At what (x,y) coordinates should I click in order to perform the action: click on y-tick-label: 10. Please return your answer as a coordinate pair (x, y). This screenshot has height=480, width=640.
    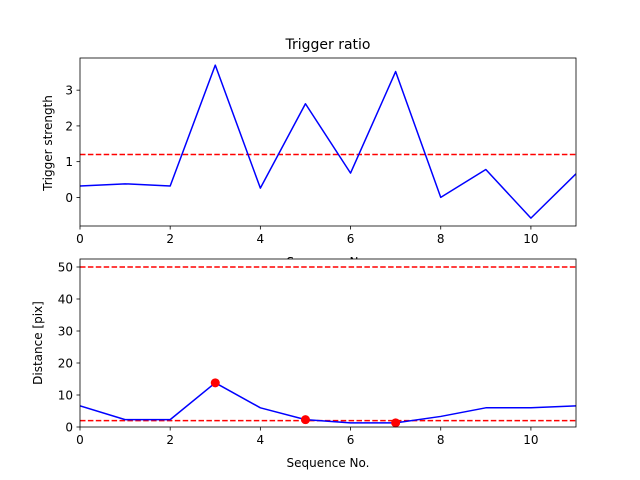
    Looking at the image, I should click on (65, 396).